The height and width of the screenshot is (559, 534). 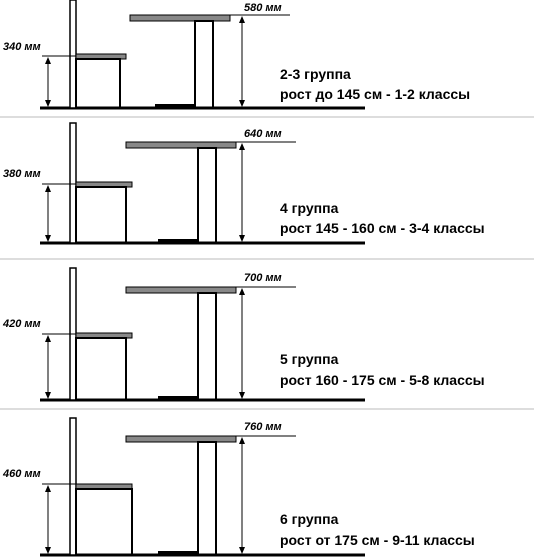 What do you see at coordinates (377, 540) in the screenshot?
I see `group-description: рост от 175 см - 9-11 классы` at bounding box center [377, 540].